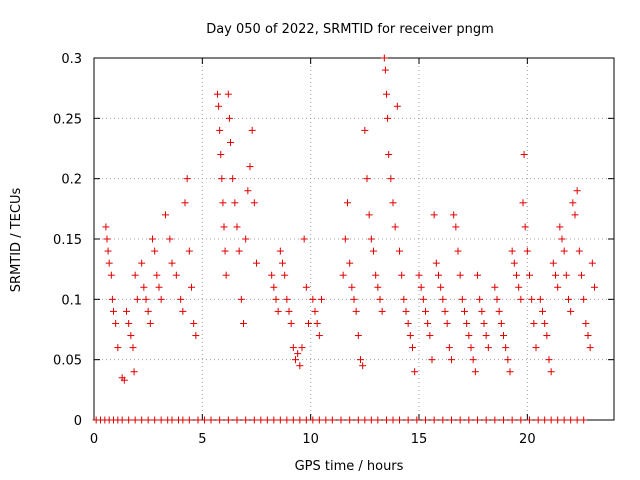  Describe the element at coordinates (67, 240) in the screenshot. I see `y-tick-labels: 0 0.05 0.1 0.15 0.2 0.25 0.3` at that location.